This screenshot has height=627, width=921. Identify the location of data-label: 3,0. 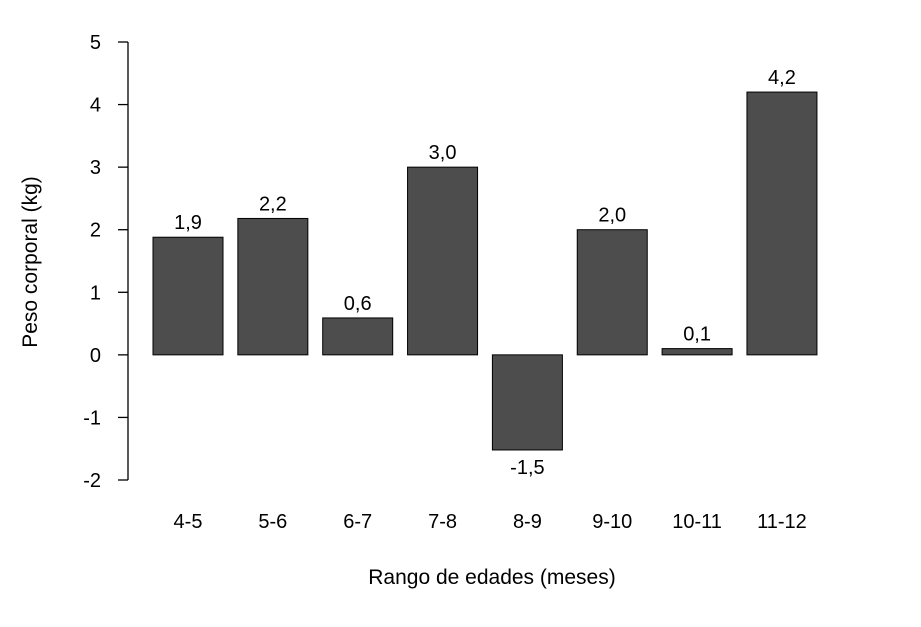
(443, 153).